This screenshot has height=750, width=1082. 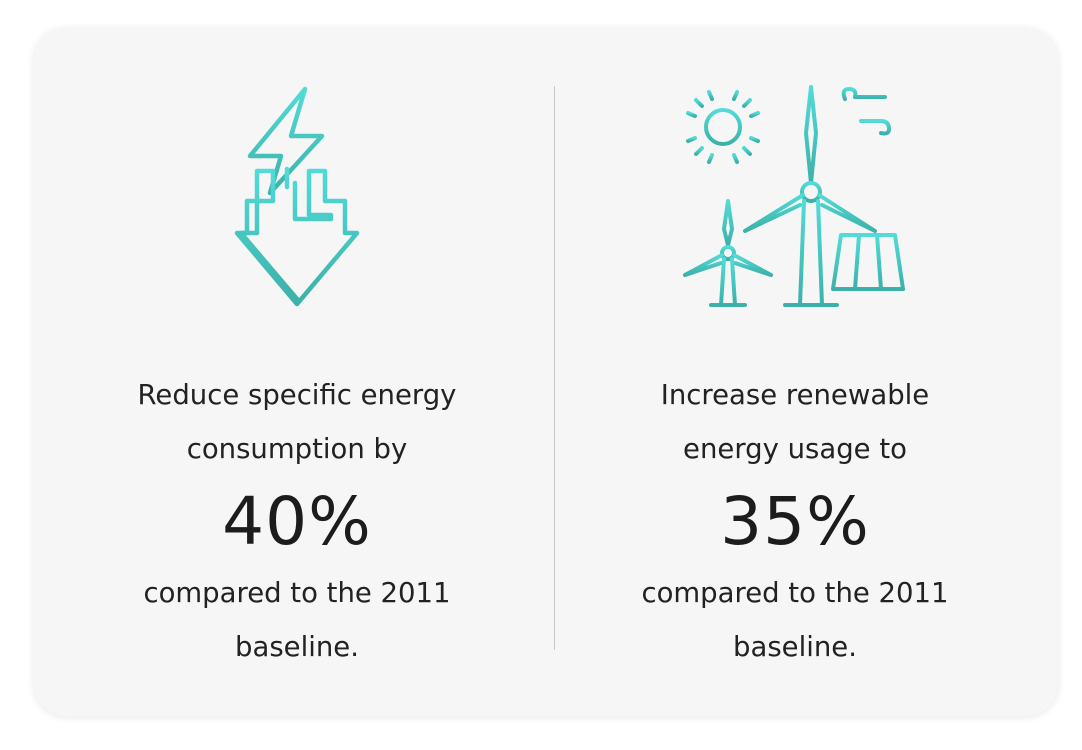 I want to click on goal-line-1: Increase renewable, so click(x=795, y=395).